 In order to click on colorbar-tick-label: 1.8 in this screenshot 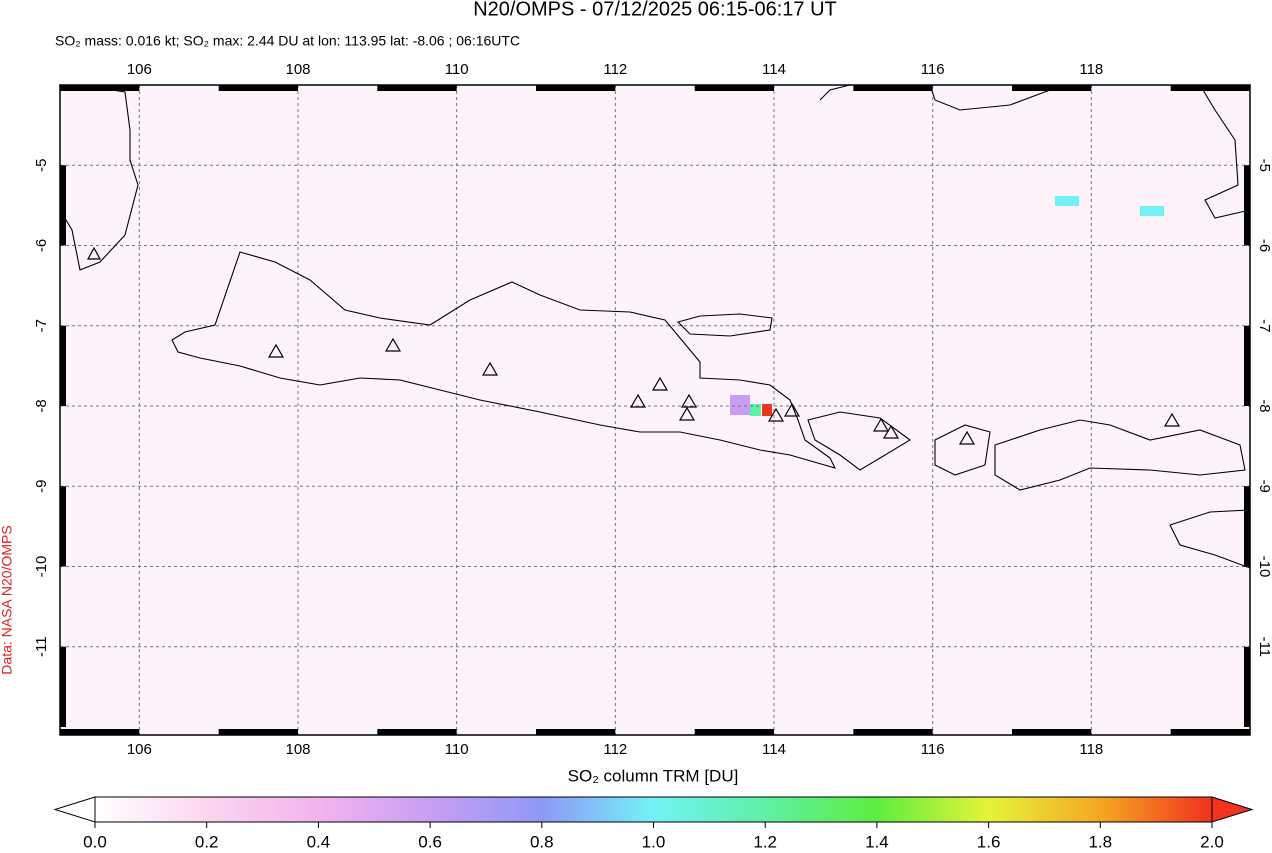, I will do `click(1100, 841)`.